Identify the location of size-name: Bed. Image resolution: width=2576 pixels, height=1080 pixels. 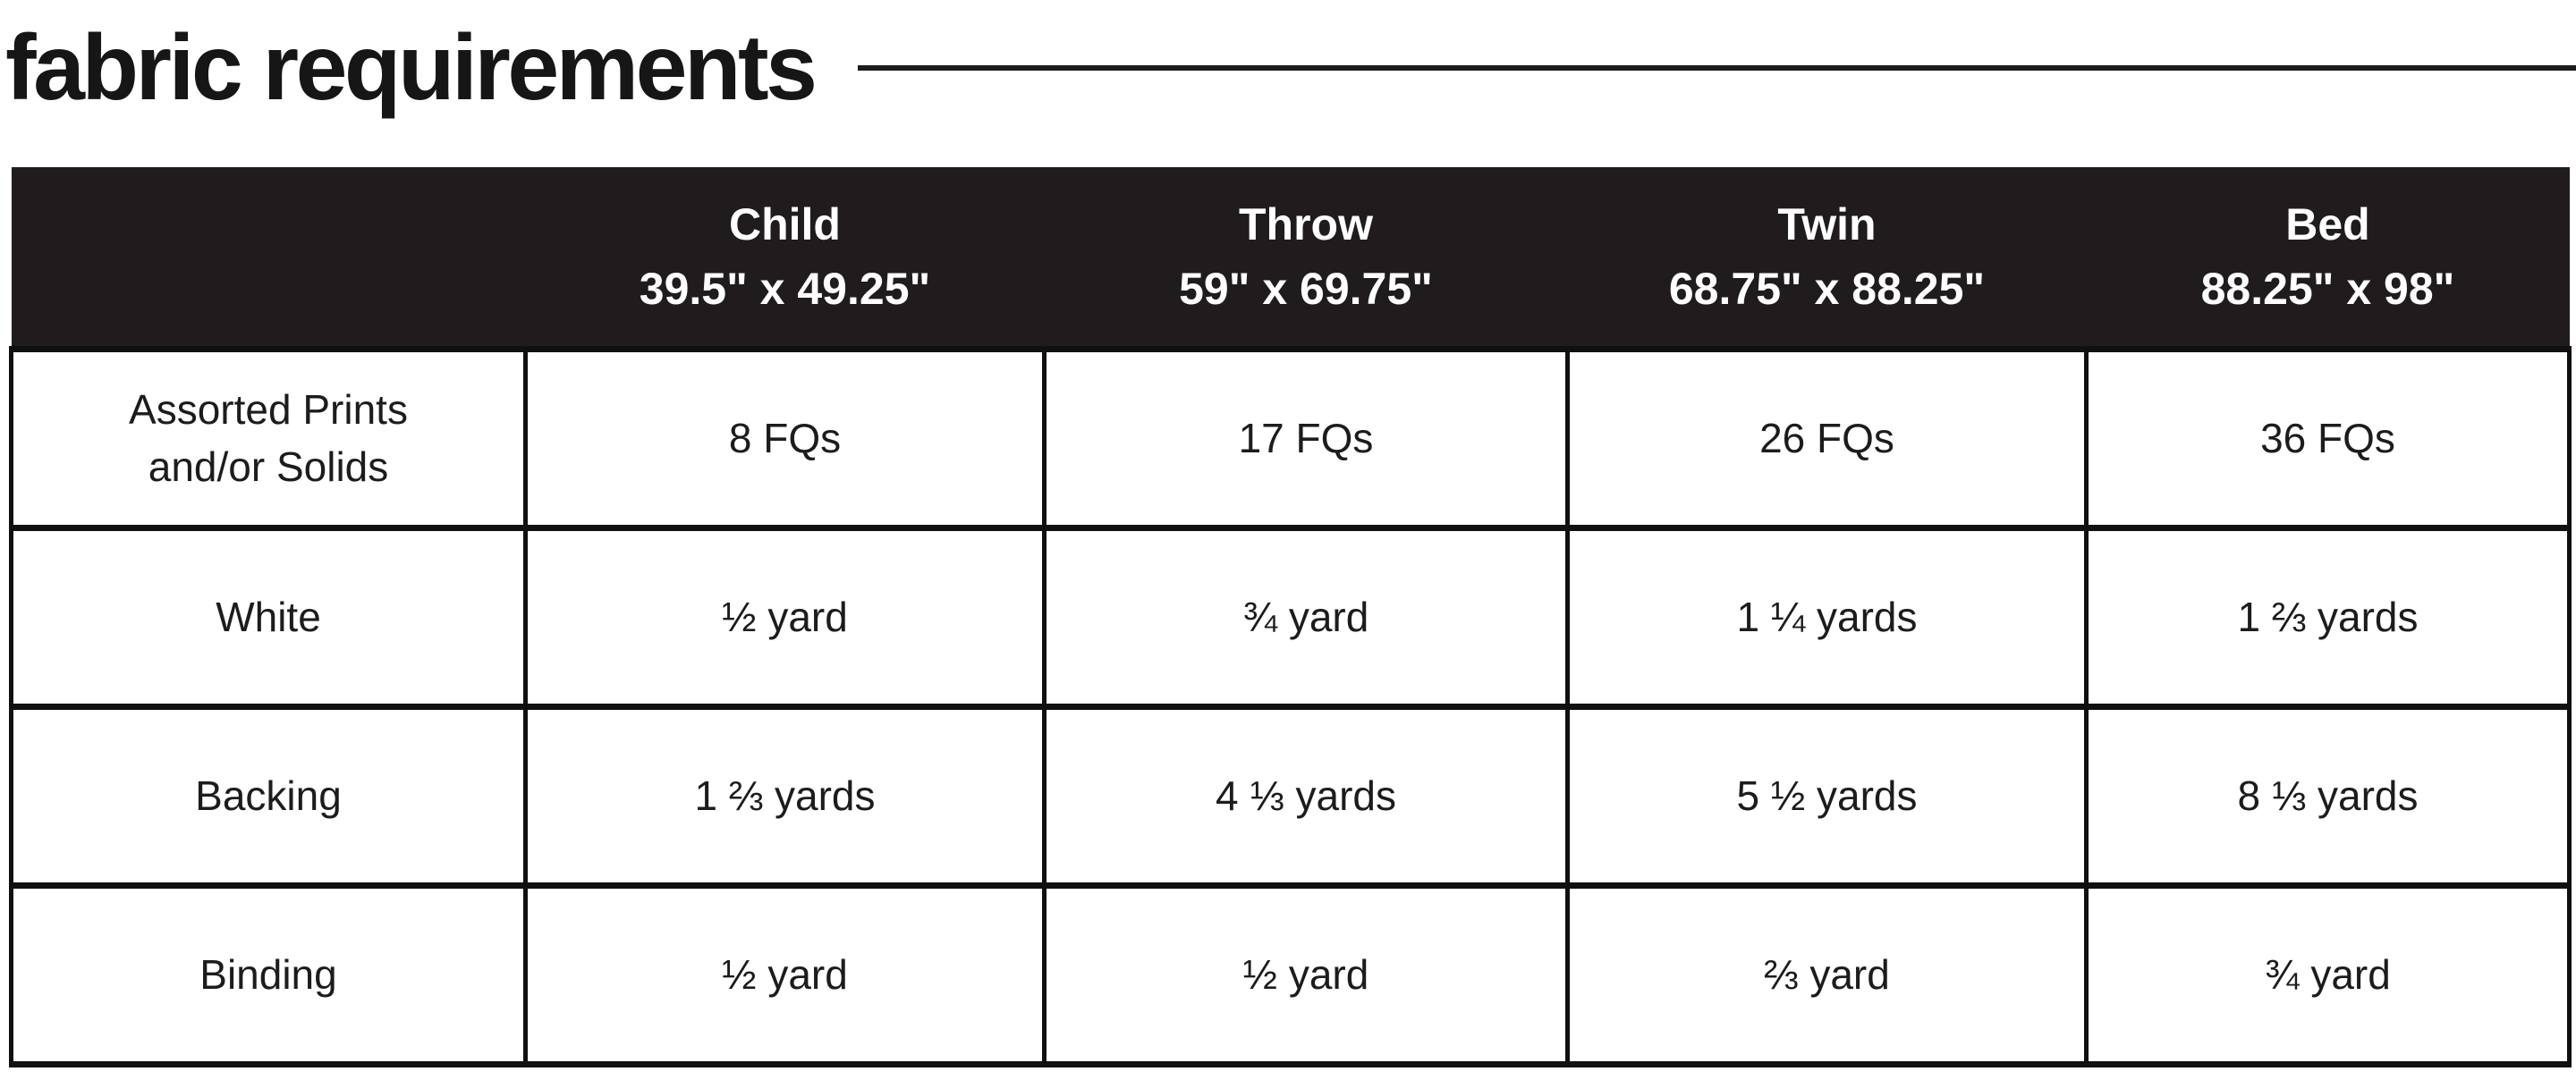
(2327, 223).